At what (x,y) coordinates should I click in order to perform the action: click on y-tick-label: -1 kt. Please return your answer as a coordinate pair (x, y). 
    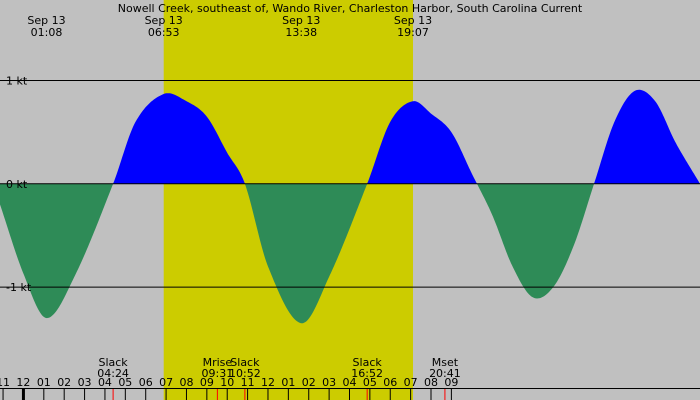
    Looking at the image, I should click on (19, 287).